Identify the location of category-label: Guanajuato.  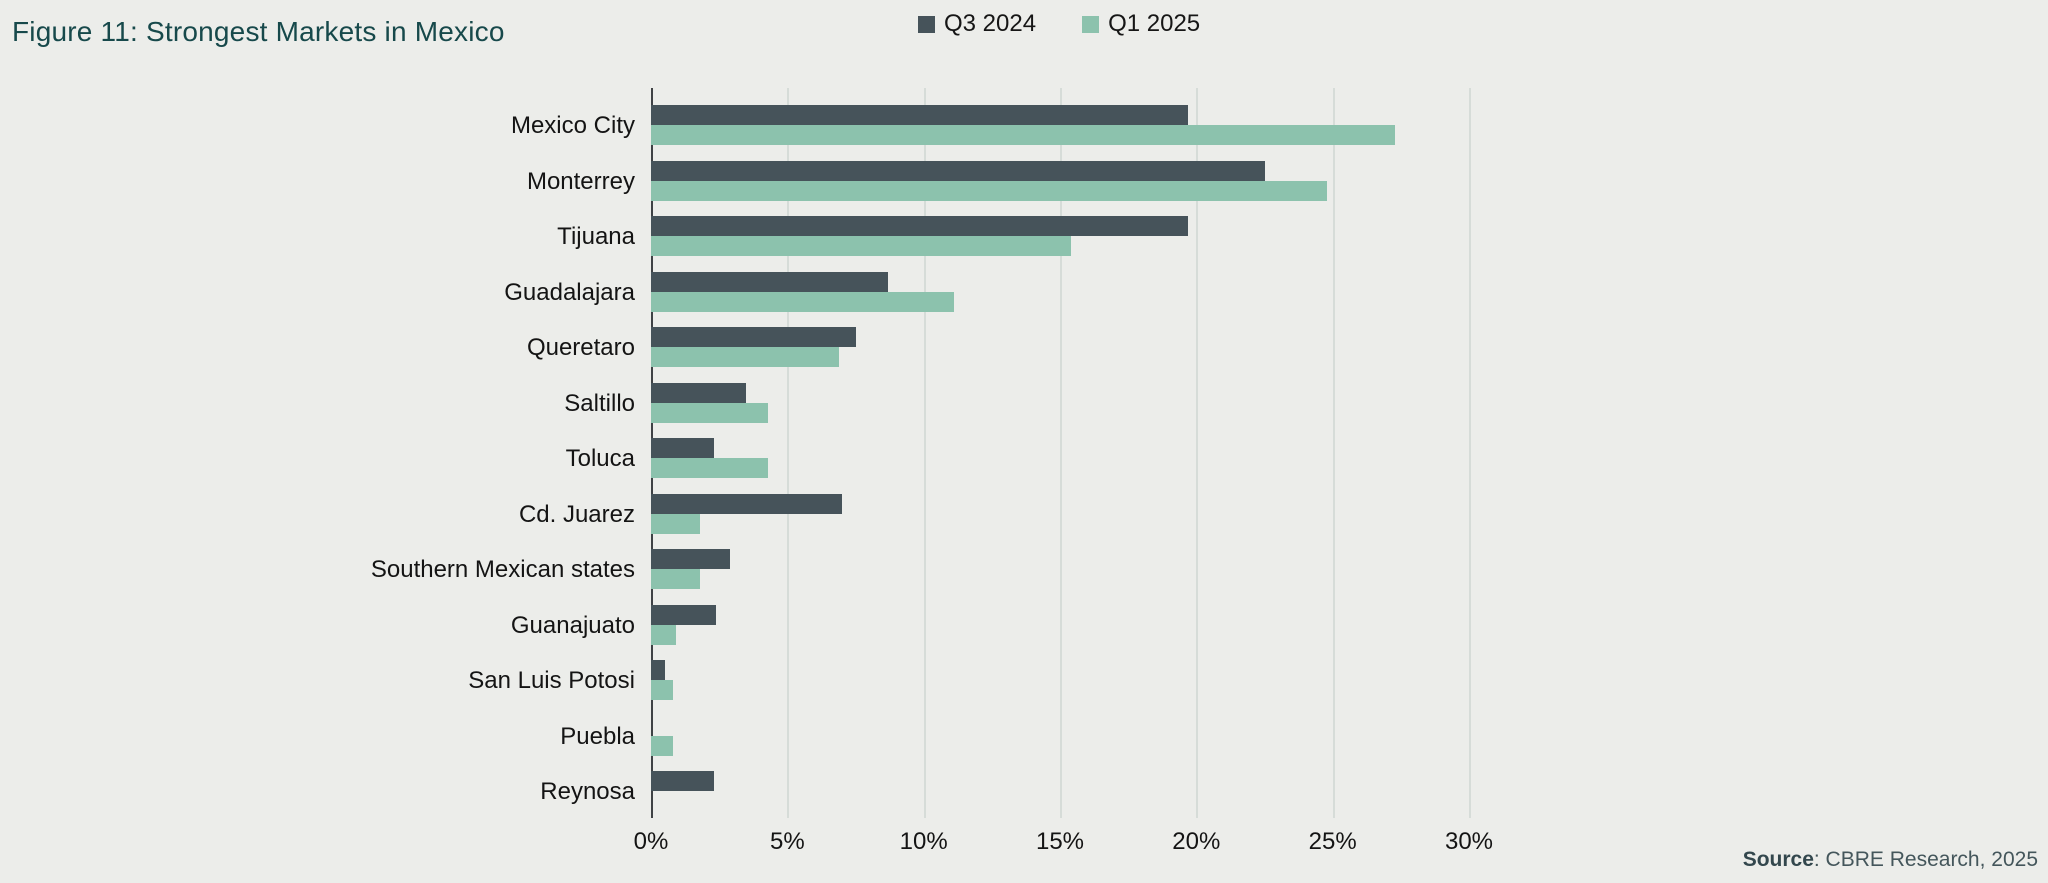
(572, 625).